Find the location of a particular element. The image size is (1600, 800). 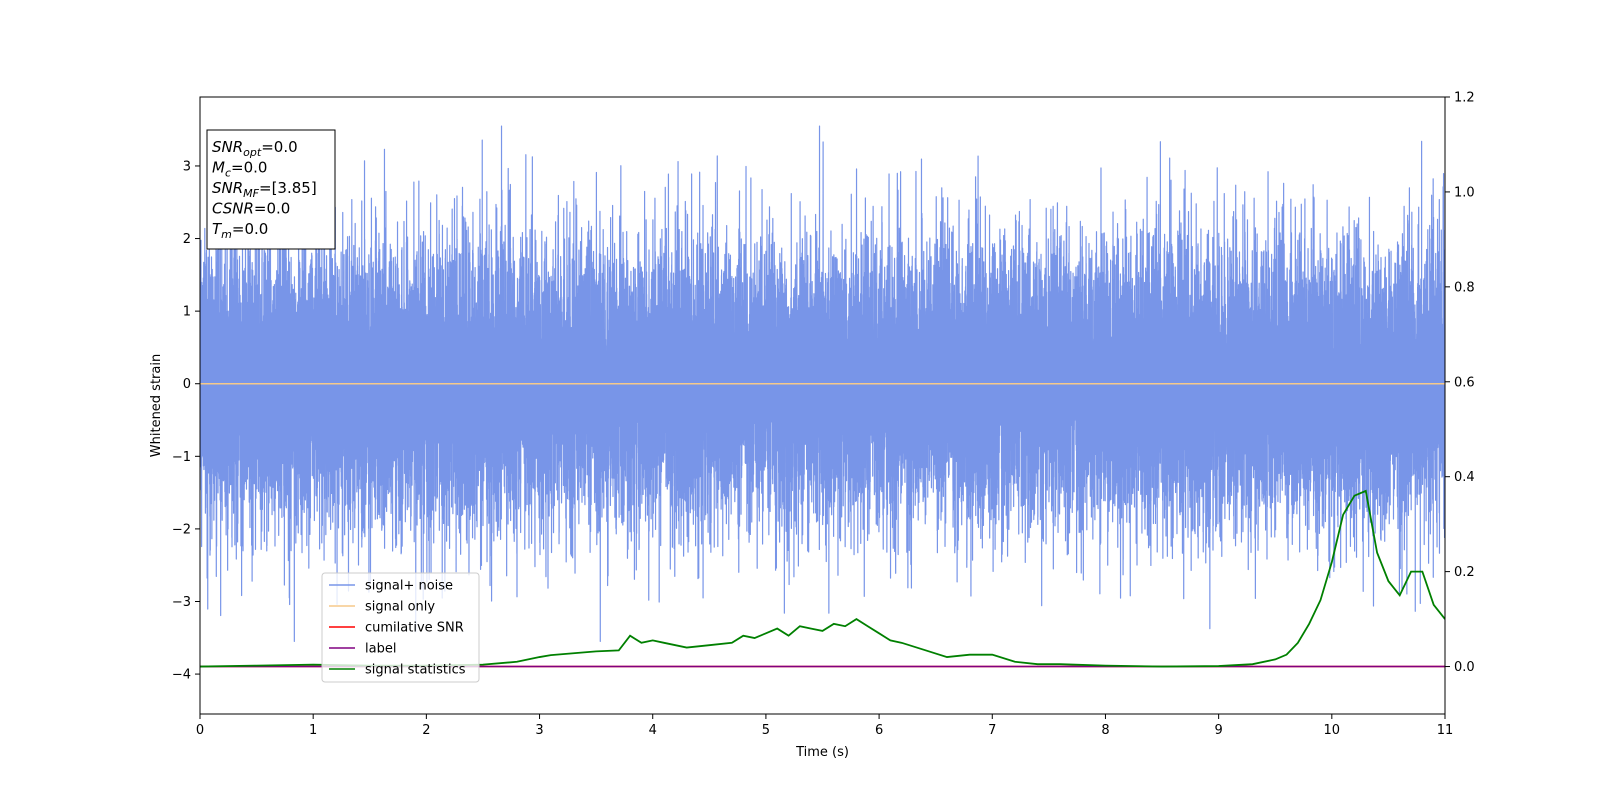

info-subscript: c is located at coordinates (228, 173).